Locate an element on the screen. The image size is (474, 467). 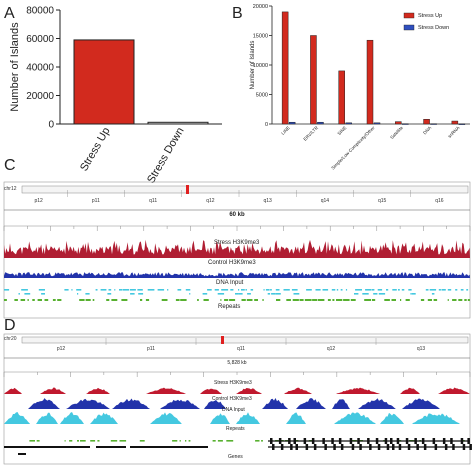
chart-b-x-tick-label: SINE is located at coordinates (341, 130).